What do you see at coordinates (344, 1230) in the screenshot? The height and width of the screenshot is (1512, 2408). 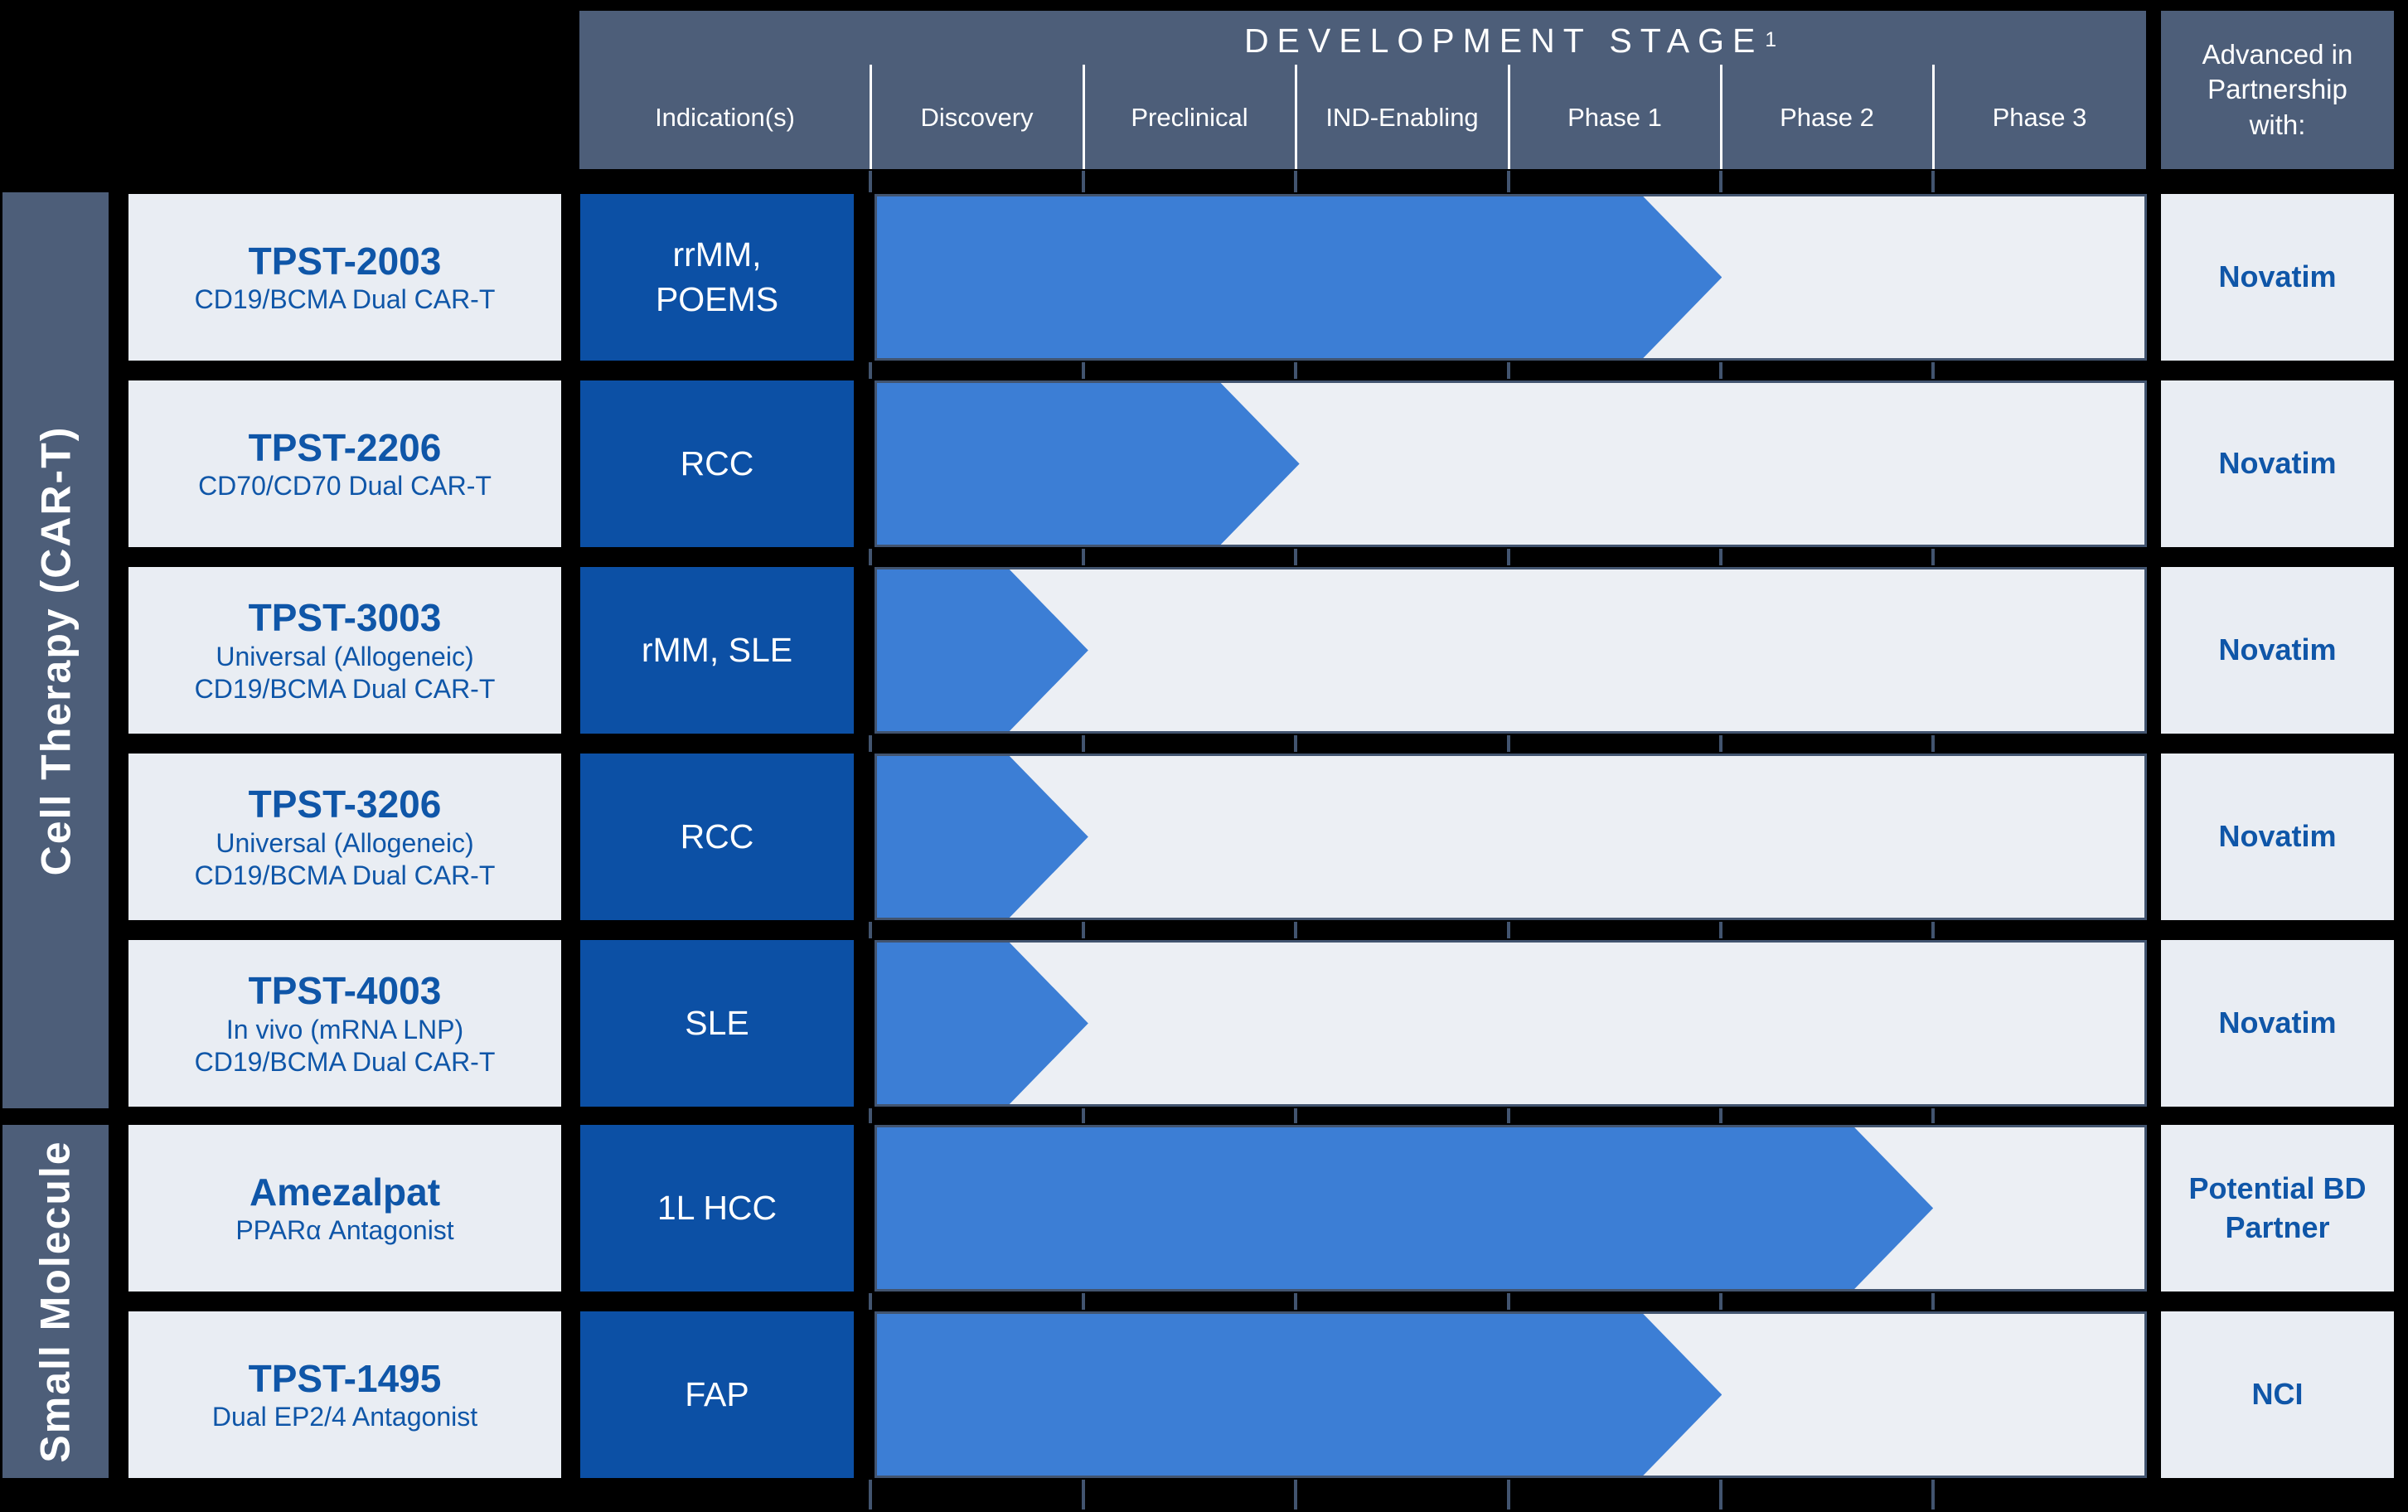 I see `program-subtitle: PPARα Antagonist` at bounding box center [344, 1230].